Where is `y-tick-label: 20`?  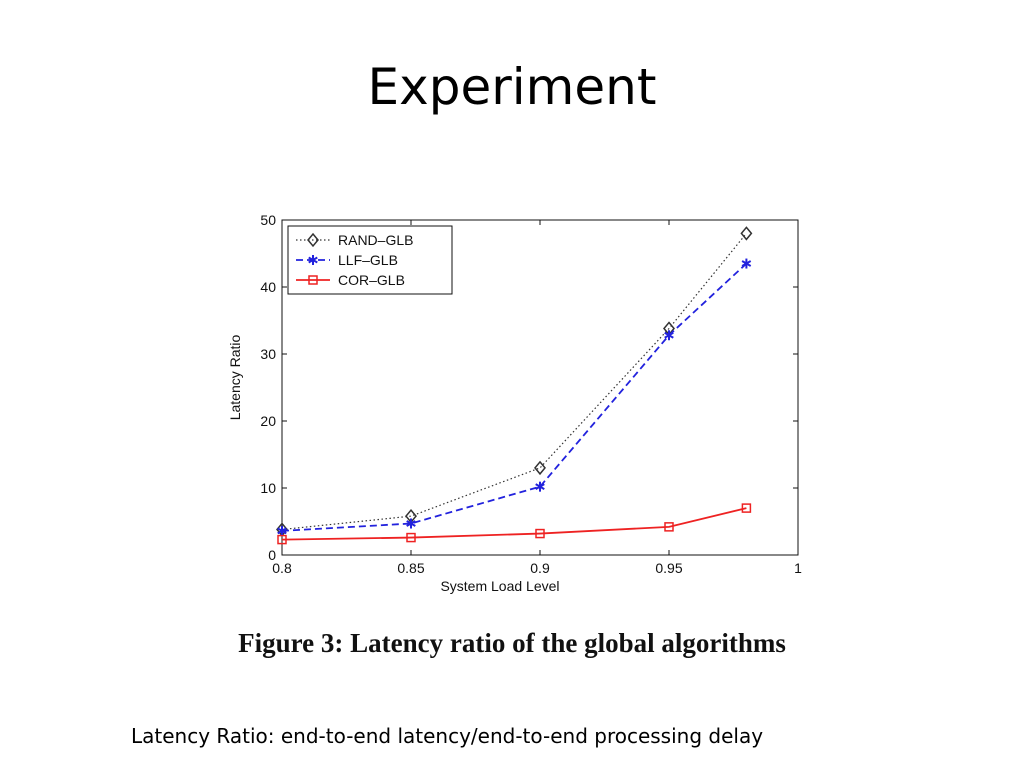 y-tick-label: 20 is located at coordinates (268, 421).